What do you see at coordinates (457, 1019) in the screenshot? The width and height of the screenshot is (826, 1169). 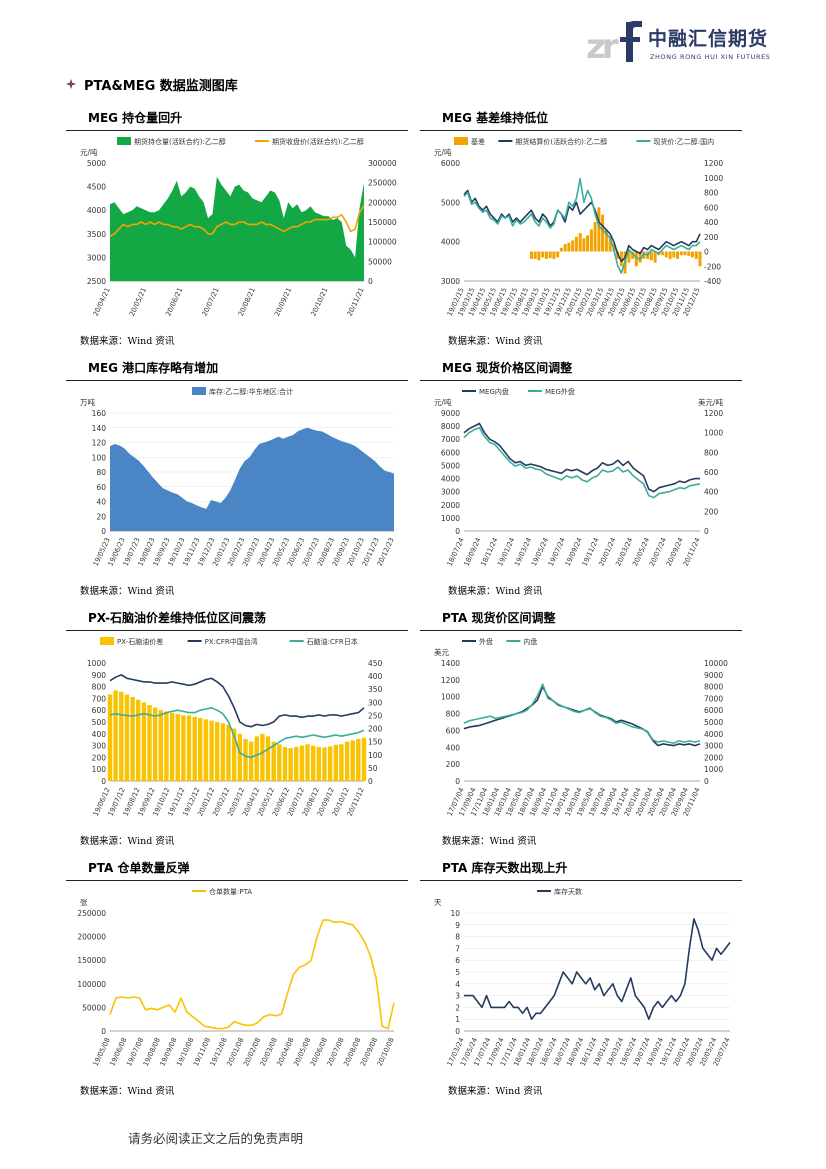 I see `y-tick-label: 1` at bounding box center [457, 1019].